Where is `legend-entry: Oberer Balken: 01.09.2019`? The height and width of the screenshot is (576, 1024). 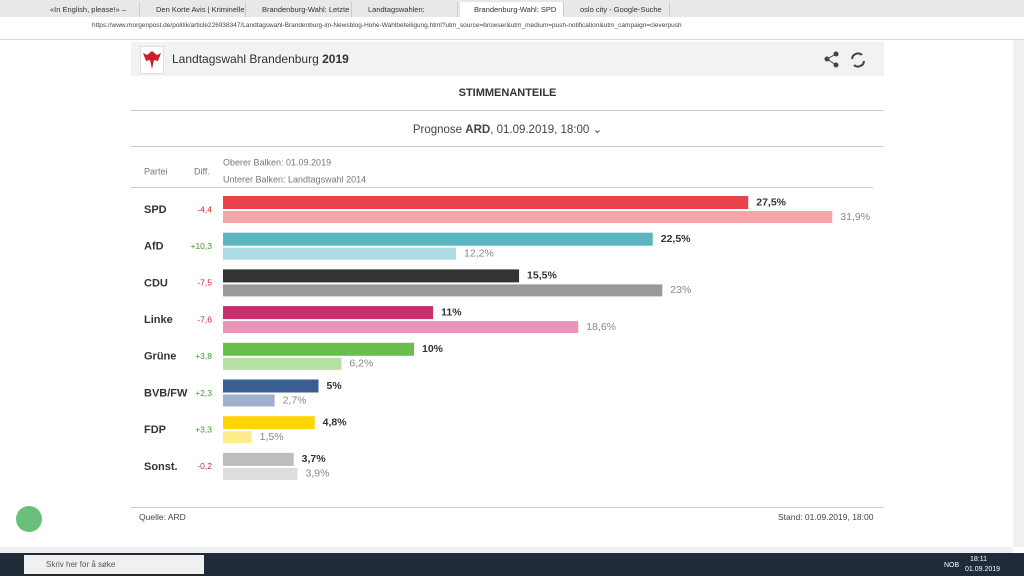
legend-entry: Oberer Balken: 01.09.2019 is located at coordinates (277, 162).